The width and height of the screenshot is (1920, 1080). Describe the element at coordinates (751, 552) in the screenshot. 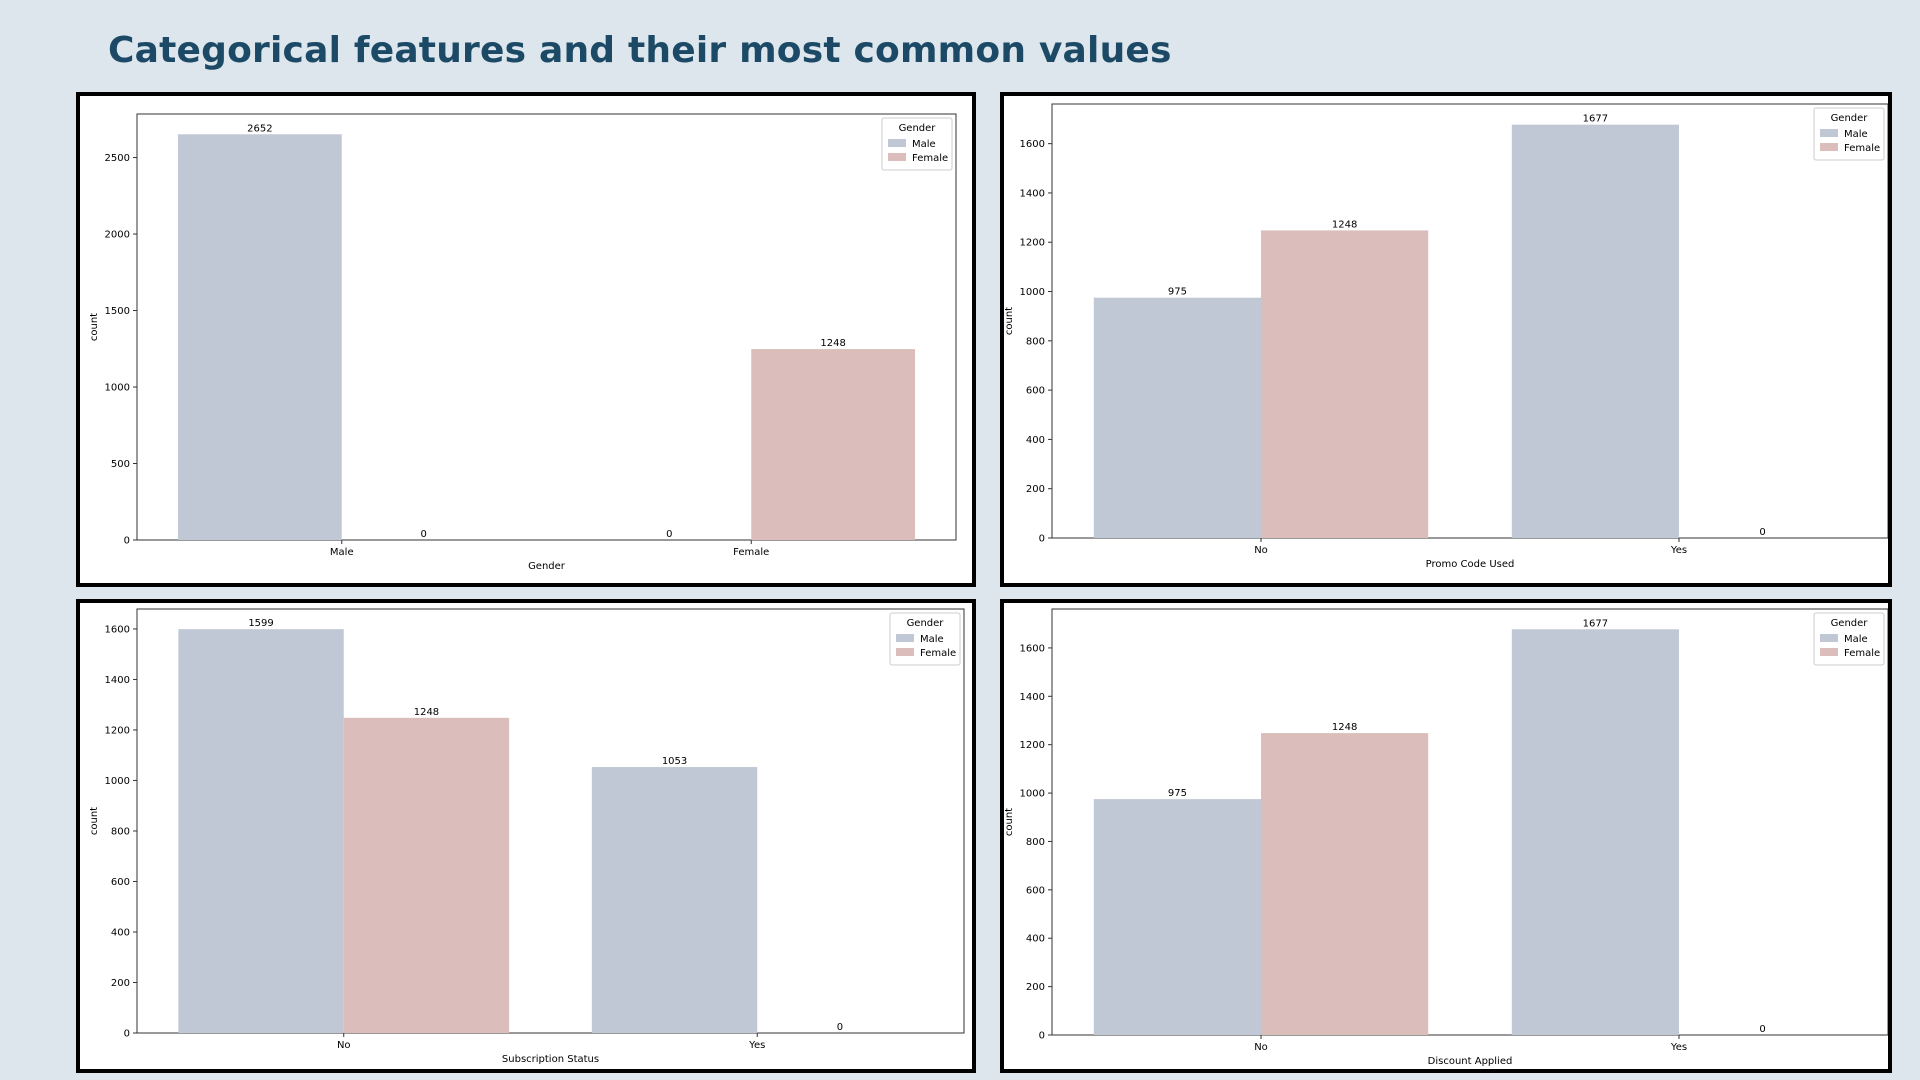

I see `x-tick-label: Female` at that location.